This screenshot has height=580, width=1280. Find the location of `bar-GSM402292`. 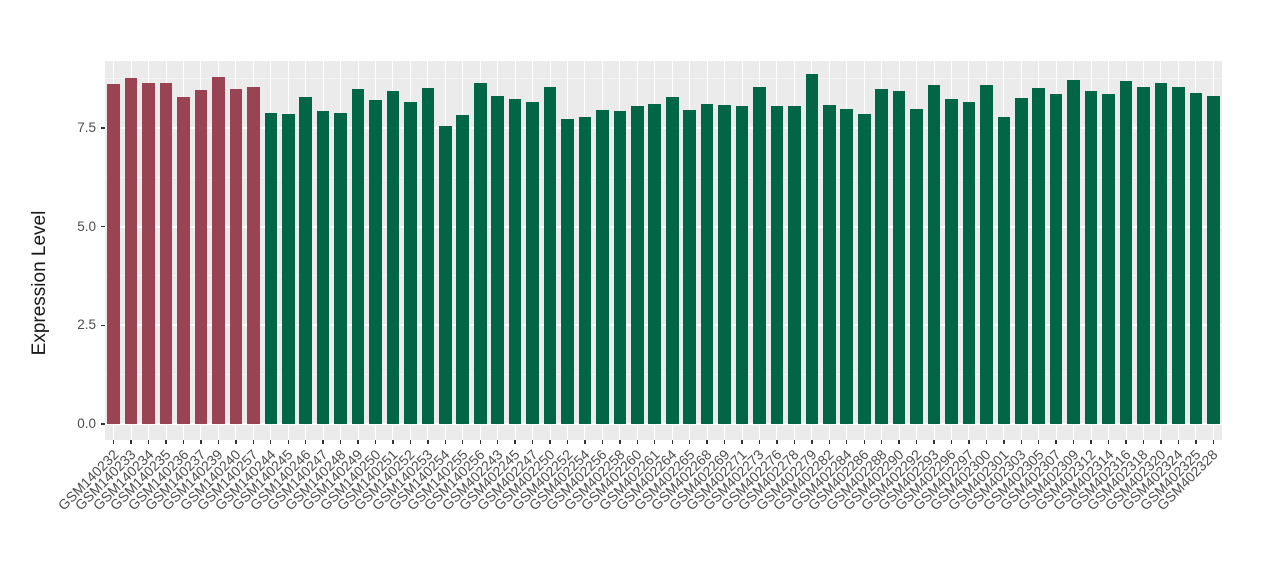

bar-GSM402292 is located at coordinates (916, 266).